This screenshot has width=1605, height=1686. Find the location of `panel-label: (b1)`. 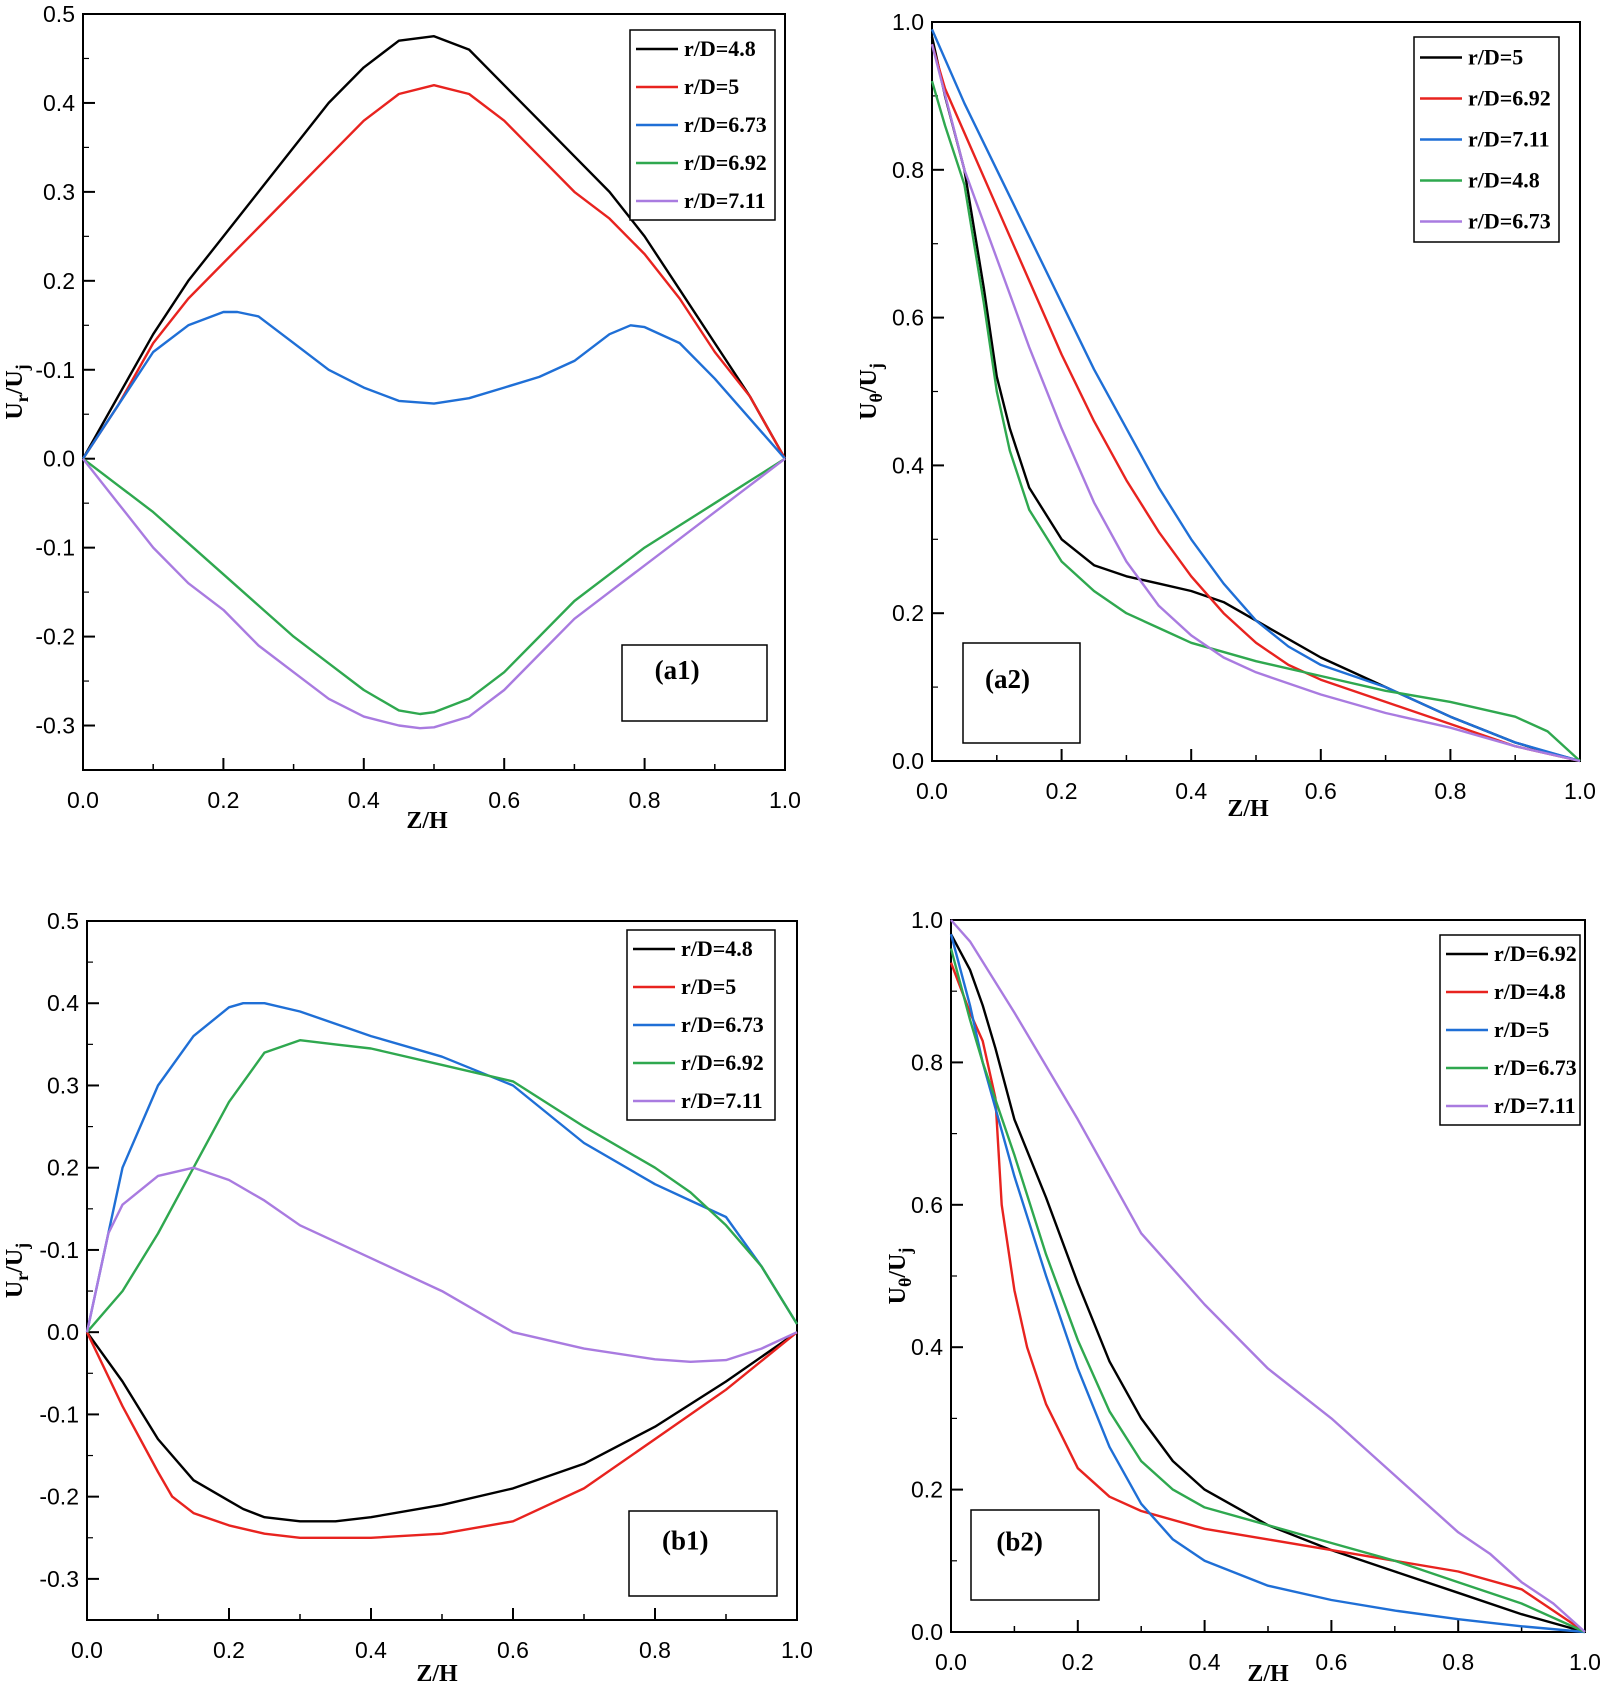

panel-label: (b1) is located at coordinates (685, 1540).